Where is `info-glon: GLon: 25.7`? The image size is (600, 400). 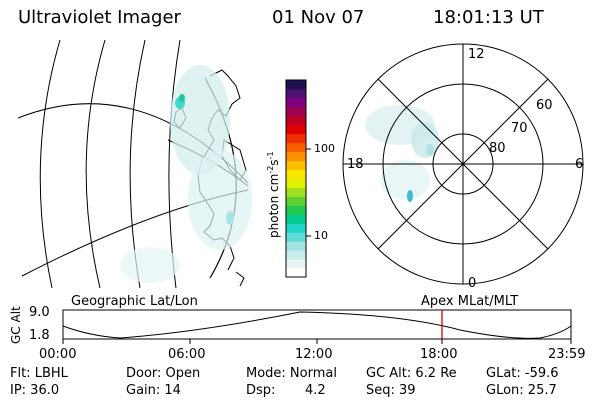 info-glon: GLon: 25.7 is located at coordinates (521, 390).